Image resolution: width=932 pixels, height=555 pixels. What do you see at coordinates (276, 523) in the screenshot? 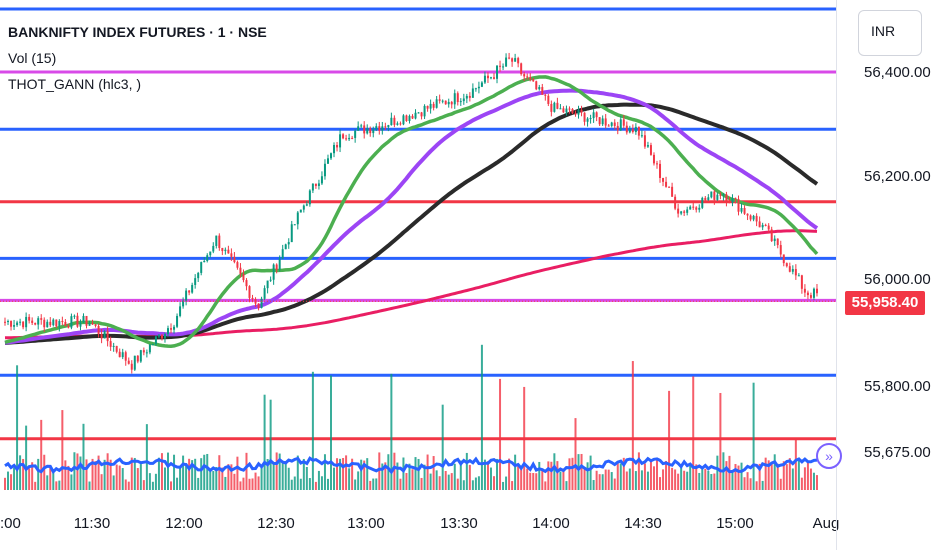
I see `x-tick-label: 12:30` at bounding box center [276, 523].